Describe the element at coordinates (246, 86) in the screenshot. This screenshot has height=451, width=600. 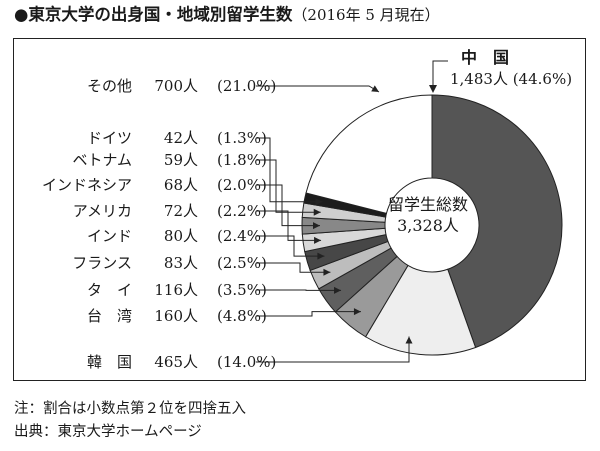
I see `slice-pct-10: (21.0%)` at that location.